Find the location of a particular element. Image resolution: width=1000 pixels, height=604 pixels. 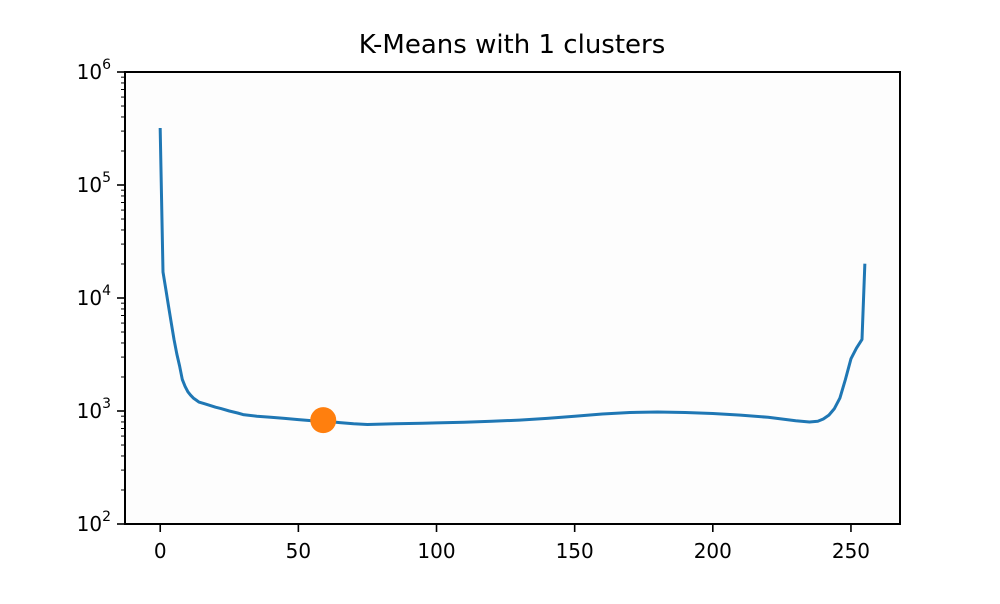

y-tick-label: 10⁴ is located at coordinates (94, 296).